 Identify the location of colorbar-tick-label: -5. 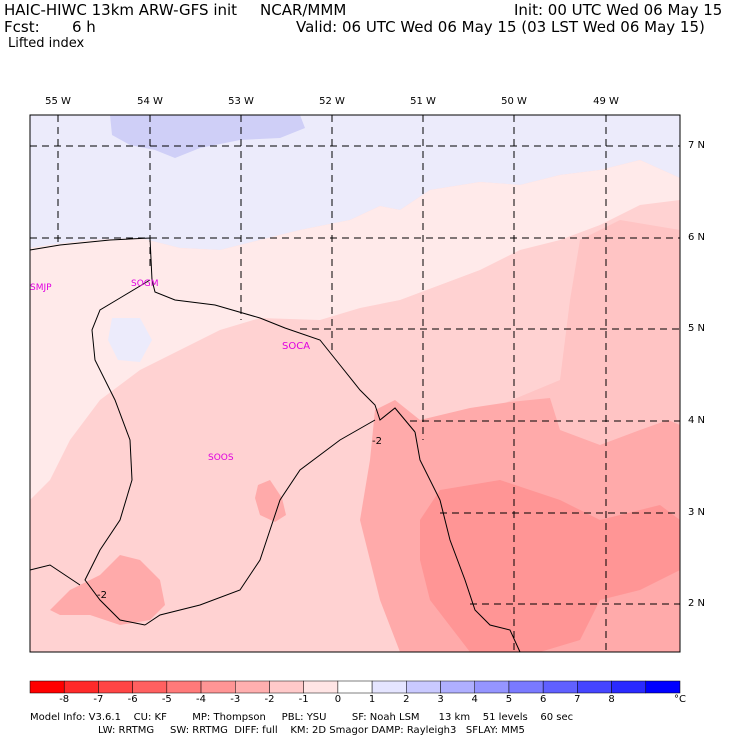
(166, 699).